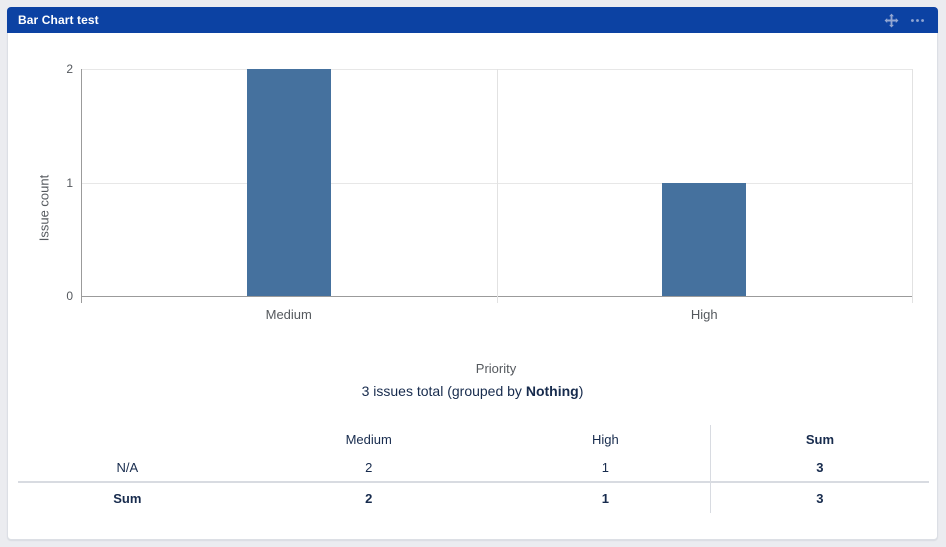  I want to click on stats-header-row: Medium High Sum, so click(473, 439).